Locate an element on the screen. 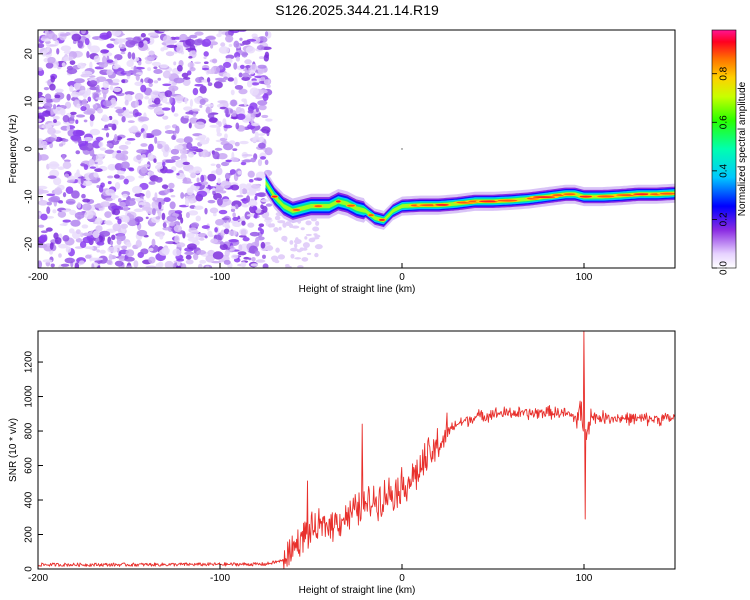 This screenshot has width=750, height=600. heatmap-ridge-core is located at coordinates (569, 194).